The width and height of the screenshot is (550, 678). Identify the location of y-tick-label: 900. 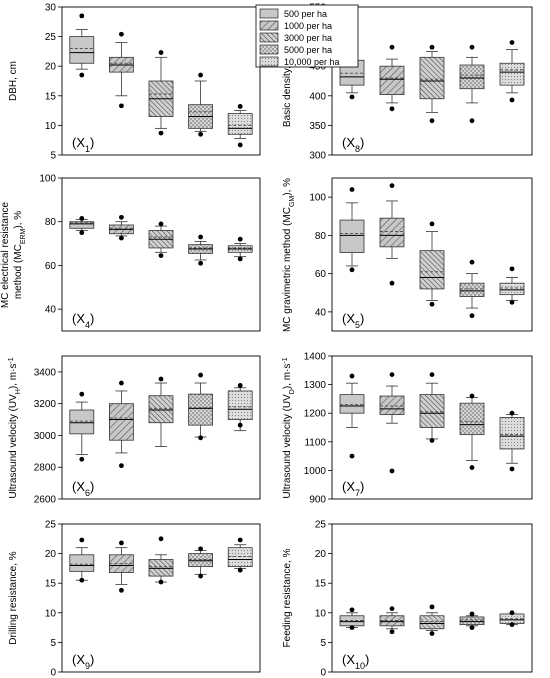
(317, 500).